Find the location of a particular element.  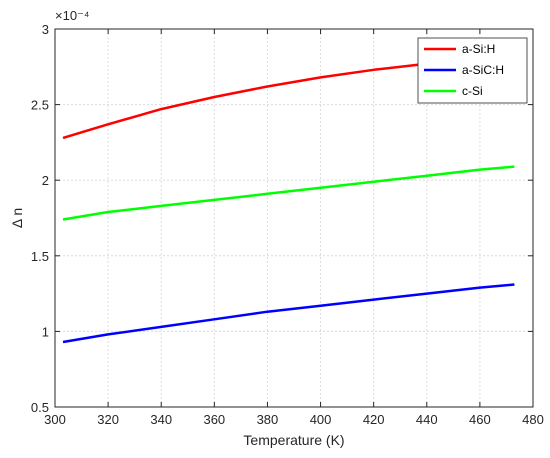

x-tick-label: 300 is located at coordinates (55, 419).